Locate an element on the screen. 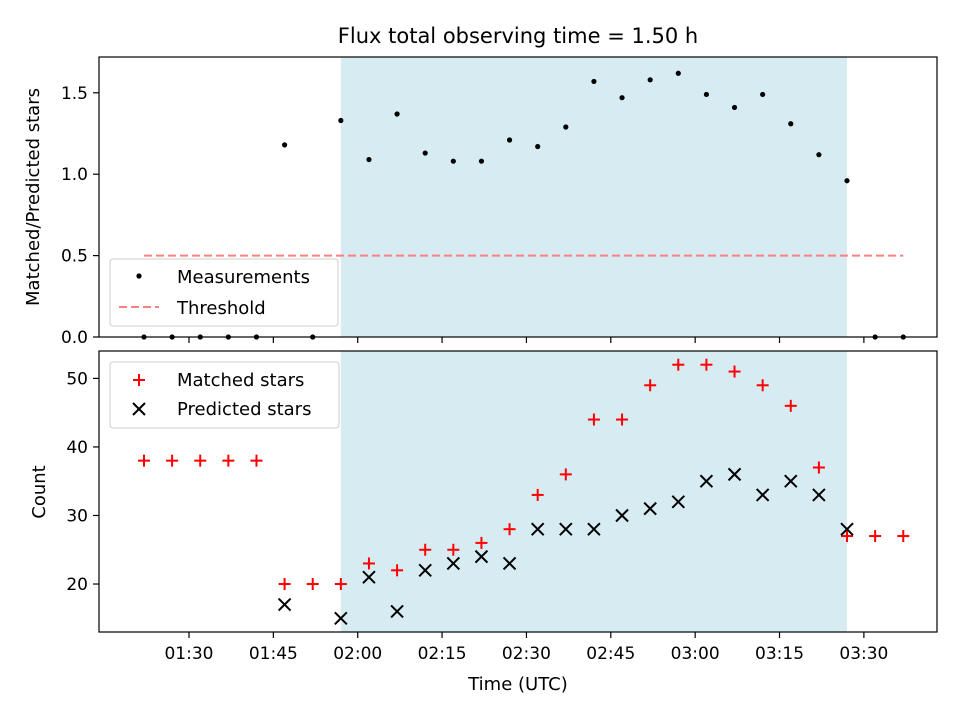  x-tick-label: 03:00 is located at coordinates (695, 654).